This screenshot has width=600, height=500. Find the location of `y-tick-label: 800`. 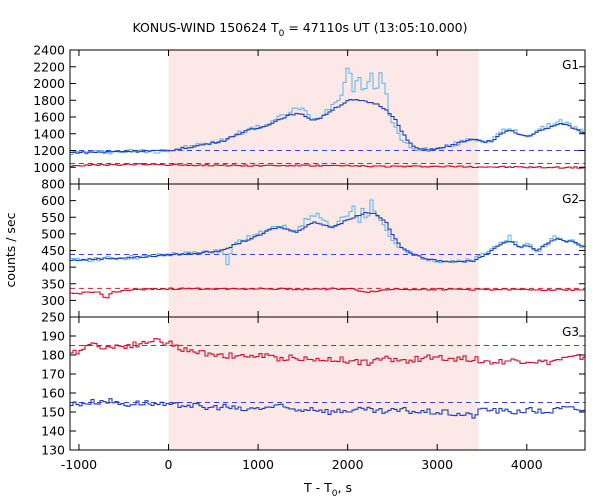

y-tick-label: 800 is located at coordinates (53, 184).